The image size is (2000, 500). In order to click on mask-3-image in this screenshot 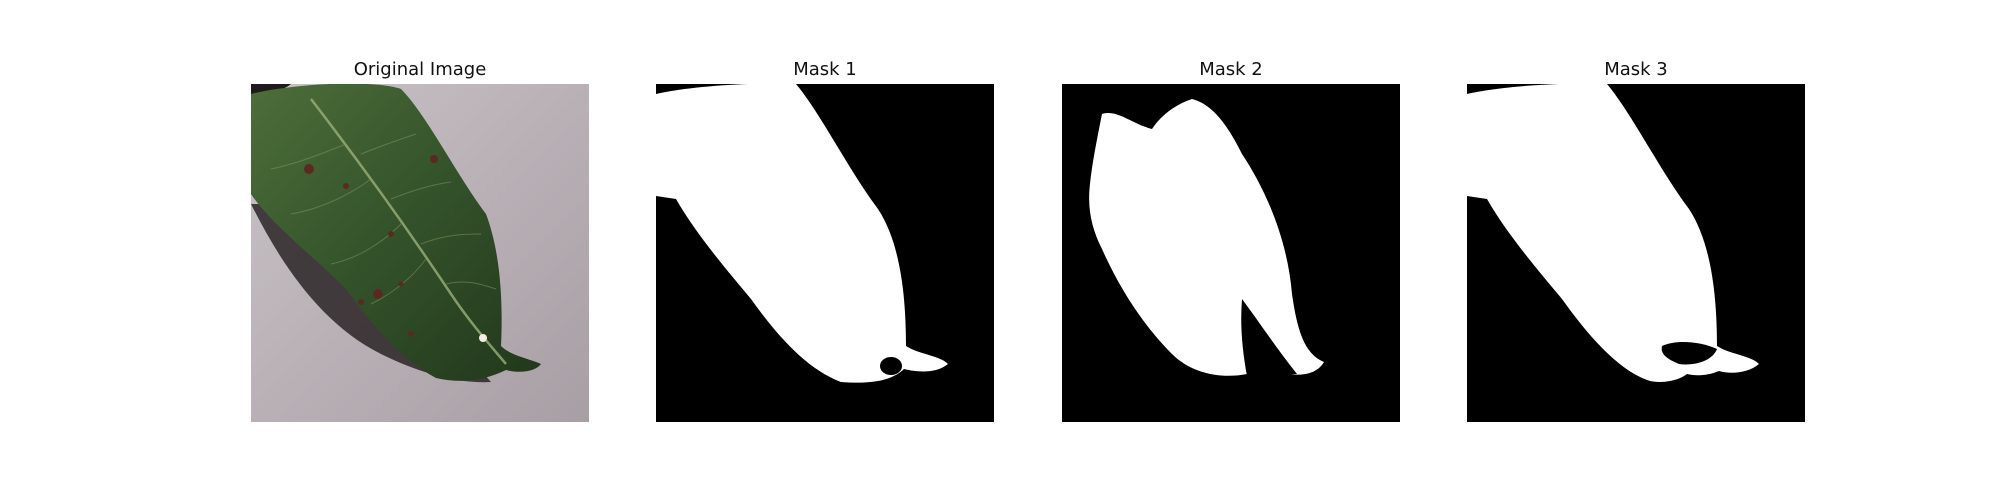, I will do `click(1636, 253)`.